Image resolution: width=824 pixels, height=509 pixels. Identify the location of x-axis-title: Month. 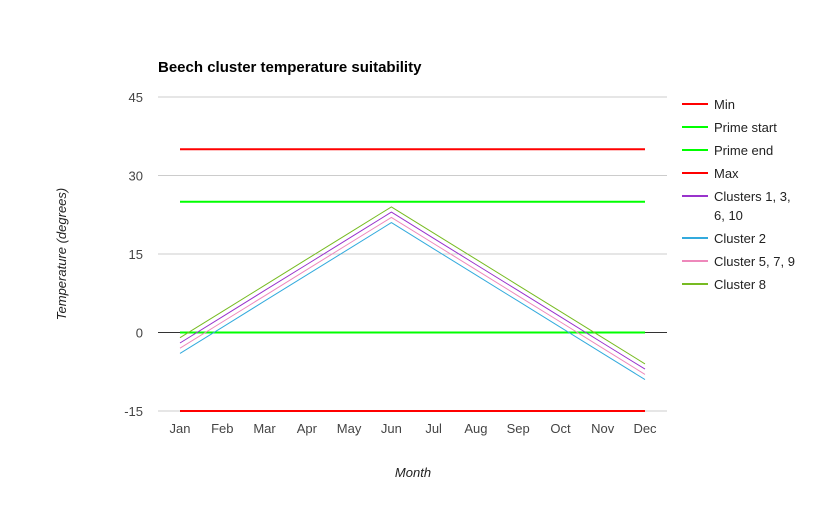
(413, 472).